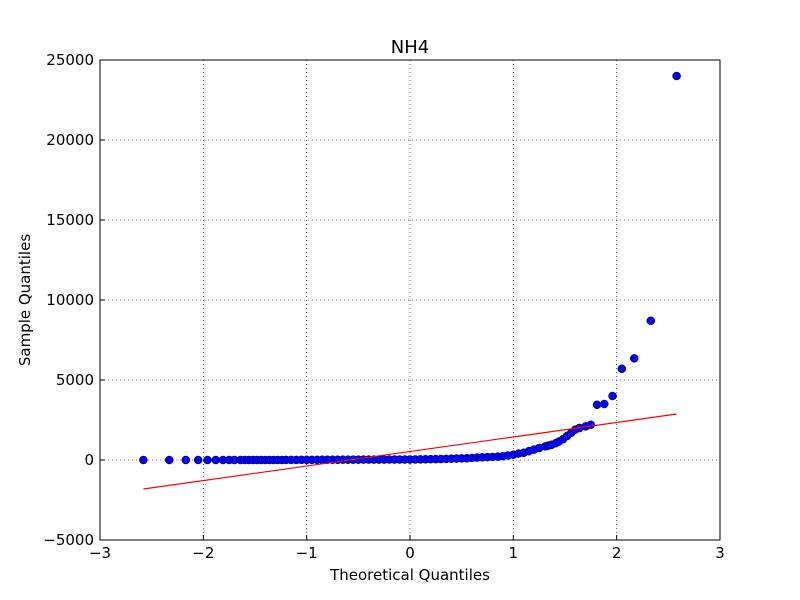  Describe the element at coordinates (70, 300) in the screenshot. I see `y-tick-label: 10000` at that location.